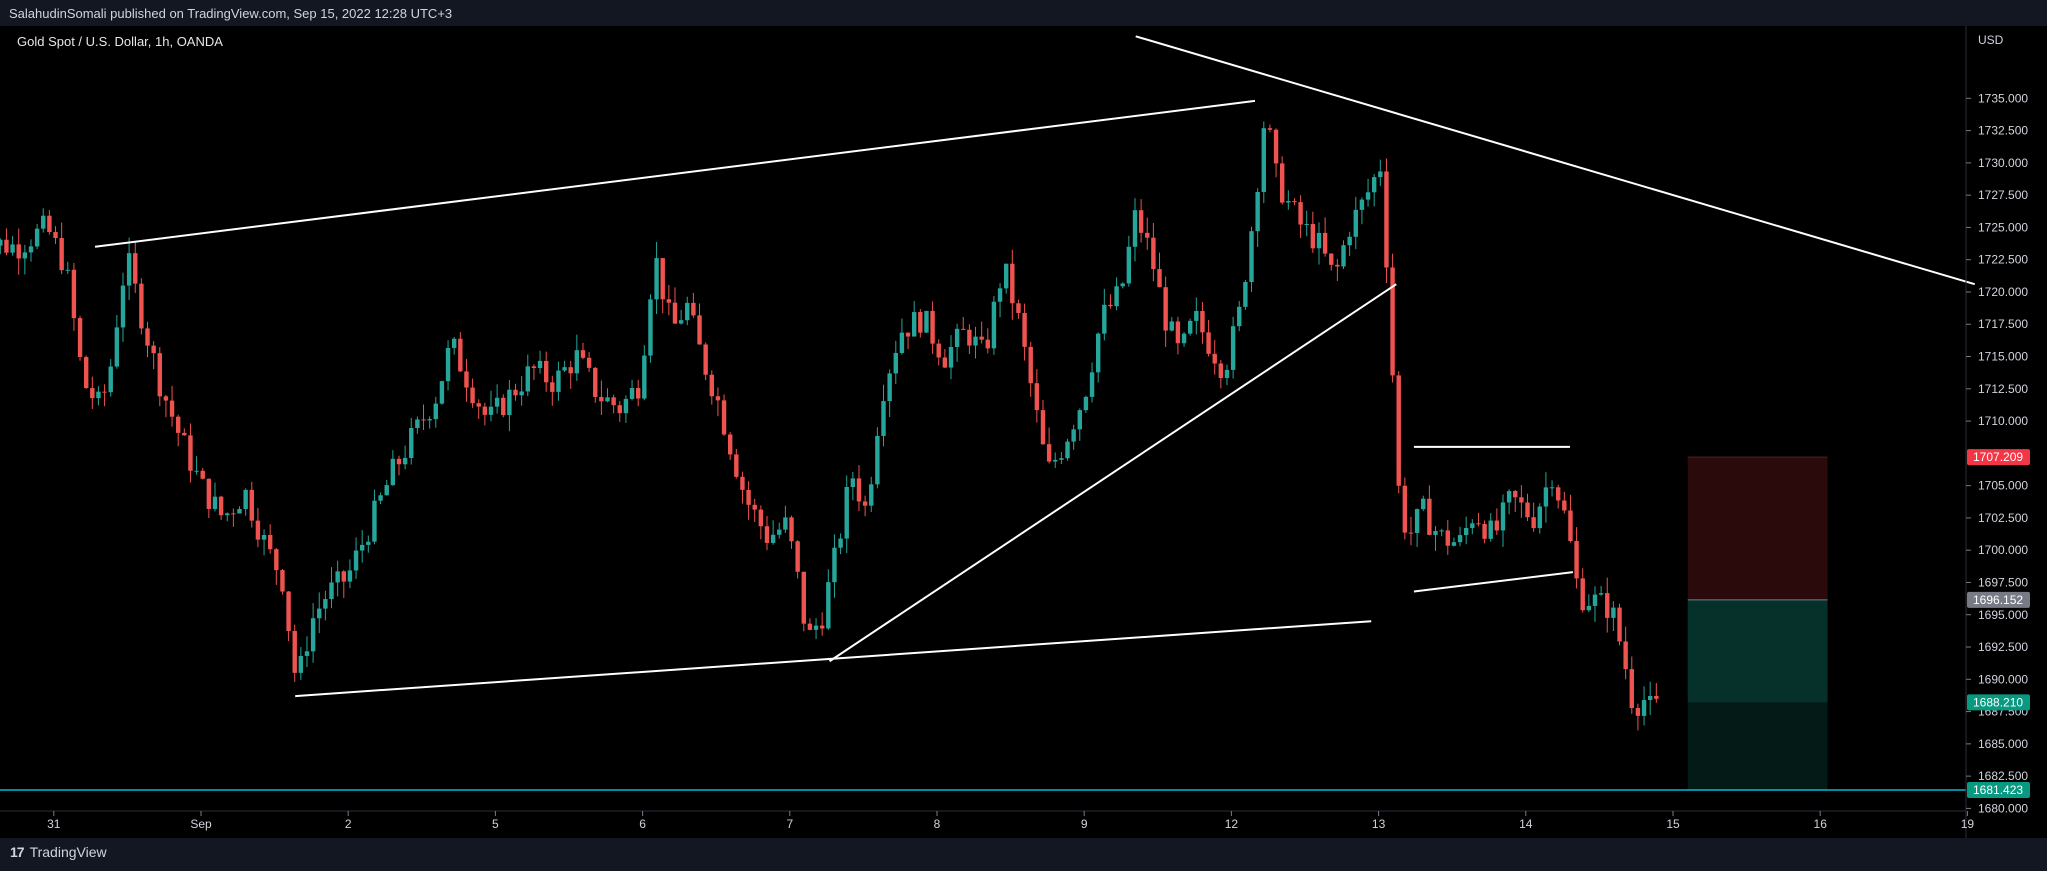  What do you see at coordinates (58, 852) in the screenshot?
I see `tradingview-logo: 17 TradingView` at bounding box center [58, 852].